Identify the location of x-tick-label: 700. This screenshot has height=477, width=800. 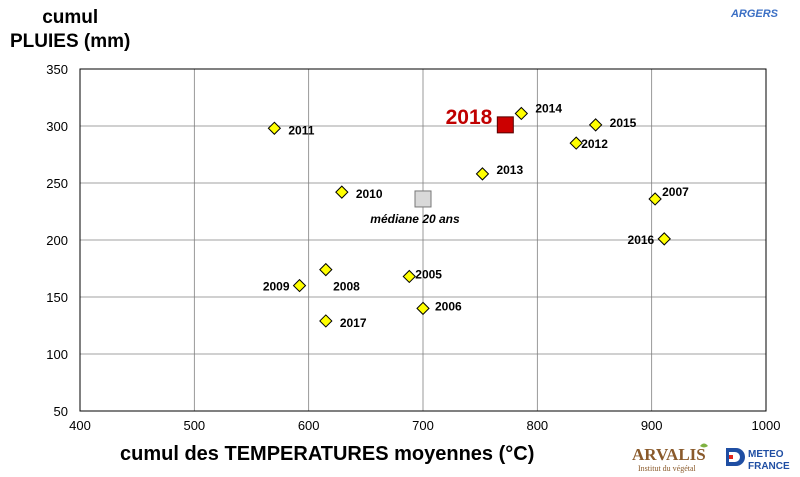
(423, 425).